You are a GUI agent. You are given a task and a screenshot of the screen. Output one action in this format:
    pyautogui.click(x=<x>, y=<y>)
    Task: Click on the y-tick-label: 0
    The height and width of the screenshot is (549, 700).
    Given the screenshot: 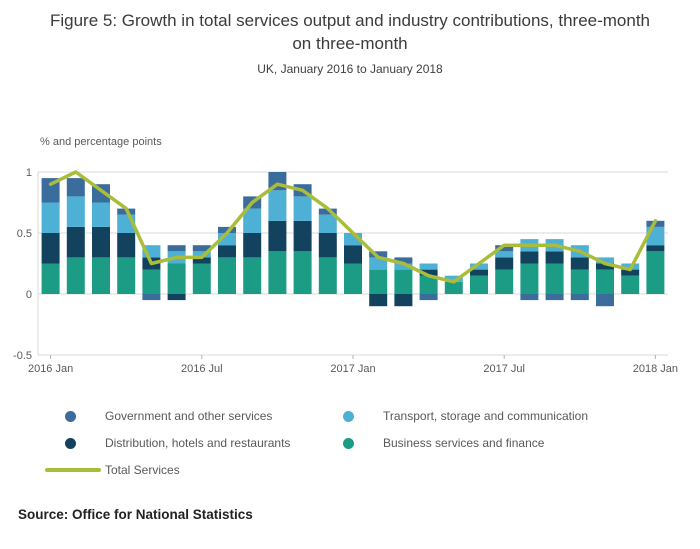 What is the action you would take?
    pyautogui.click(x=29, y=295)
    